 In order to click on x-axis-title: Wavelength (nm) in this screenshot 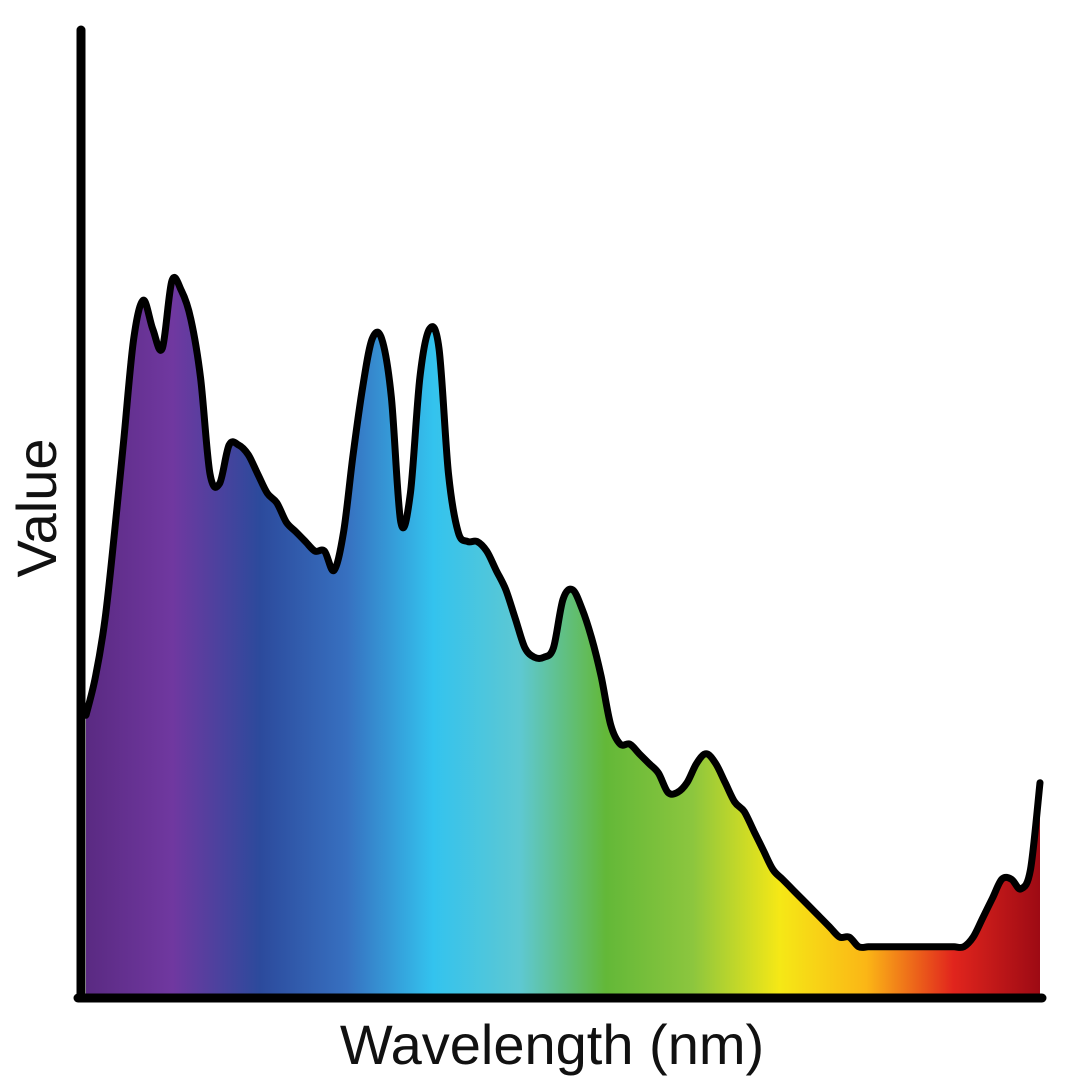, I will do `click(552, 1044)`.